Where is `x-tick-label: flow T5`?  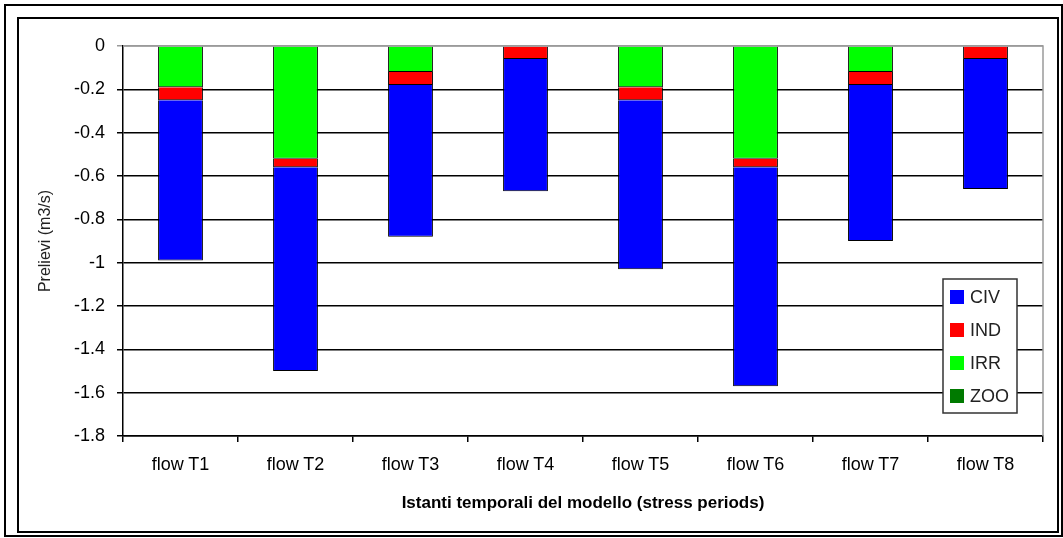
x-tick-label: flow T5 is located at coordinates (640, 463).